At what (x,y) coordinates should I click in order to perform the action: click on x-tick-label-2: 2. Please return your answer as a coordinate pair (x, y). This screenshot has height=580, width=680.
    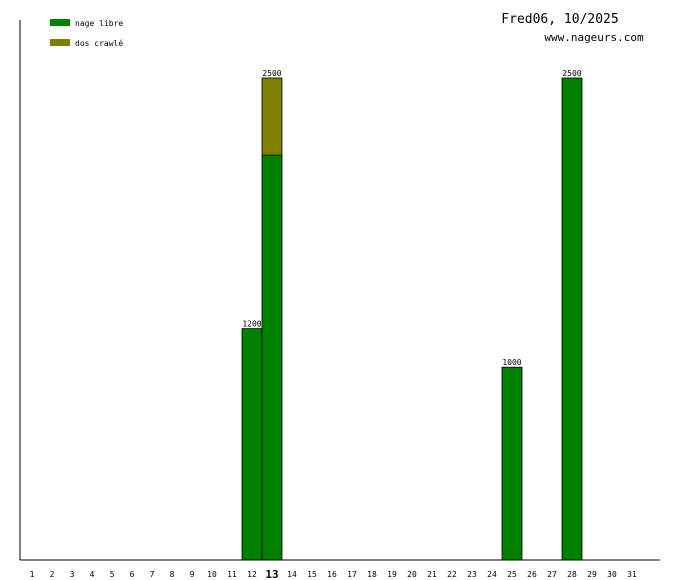
    Looking at the image, I should click on (52, 574).